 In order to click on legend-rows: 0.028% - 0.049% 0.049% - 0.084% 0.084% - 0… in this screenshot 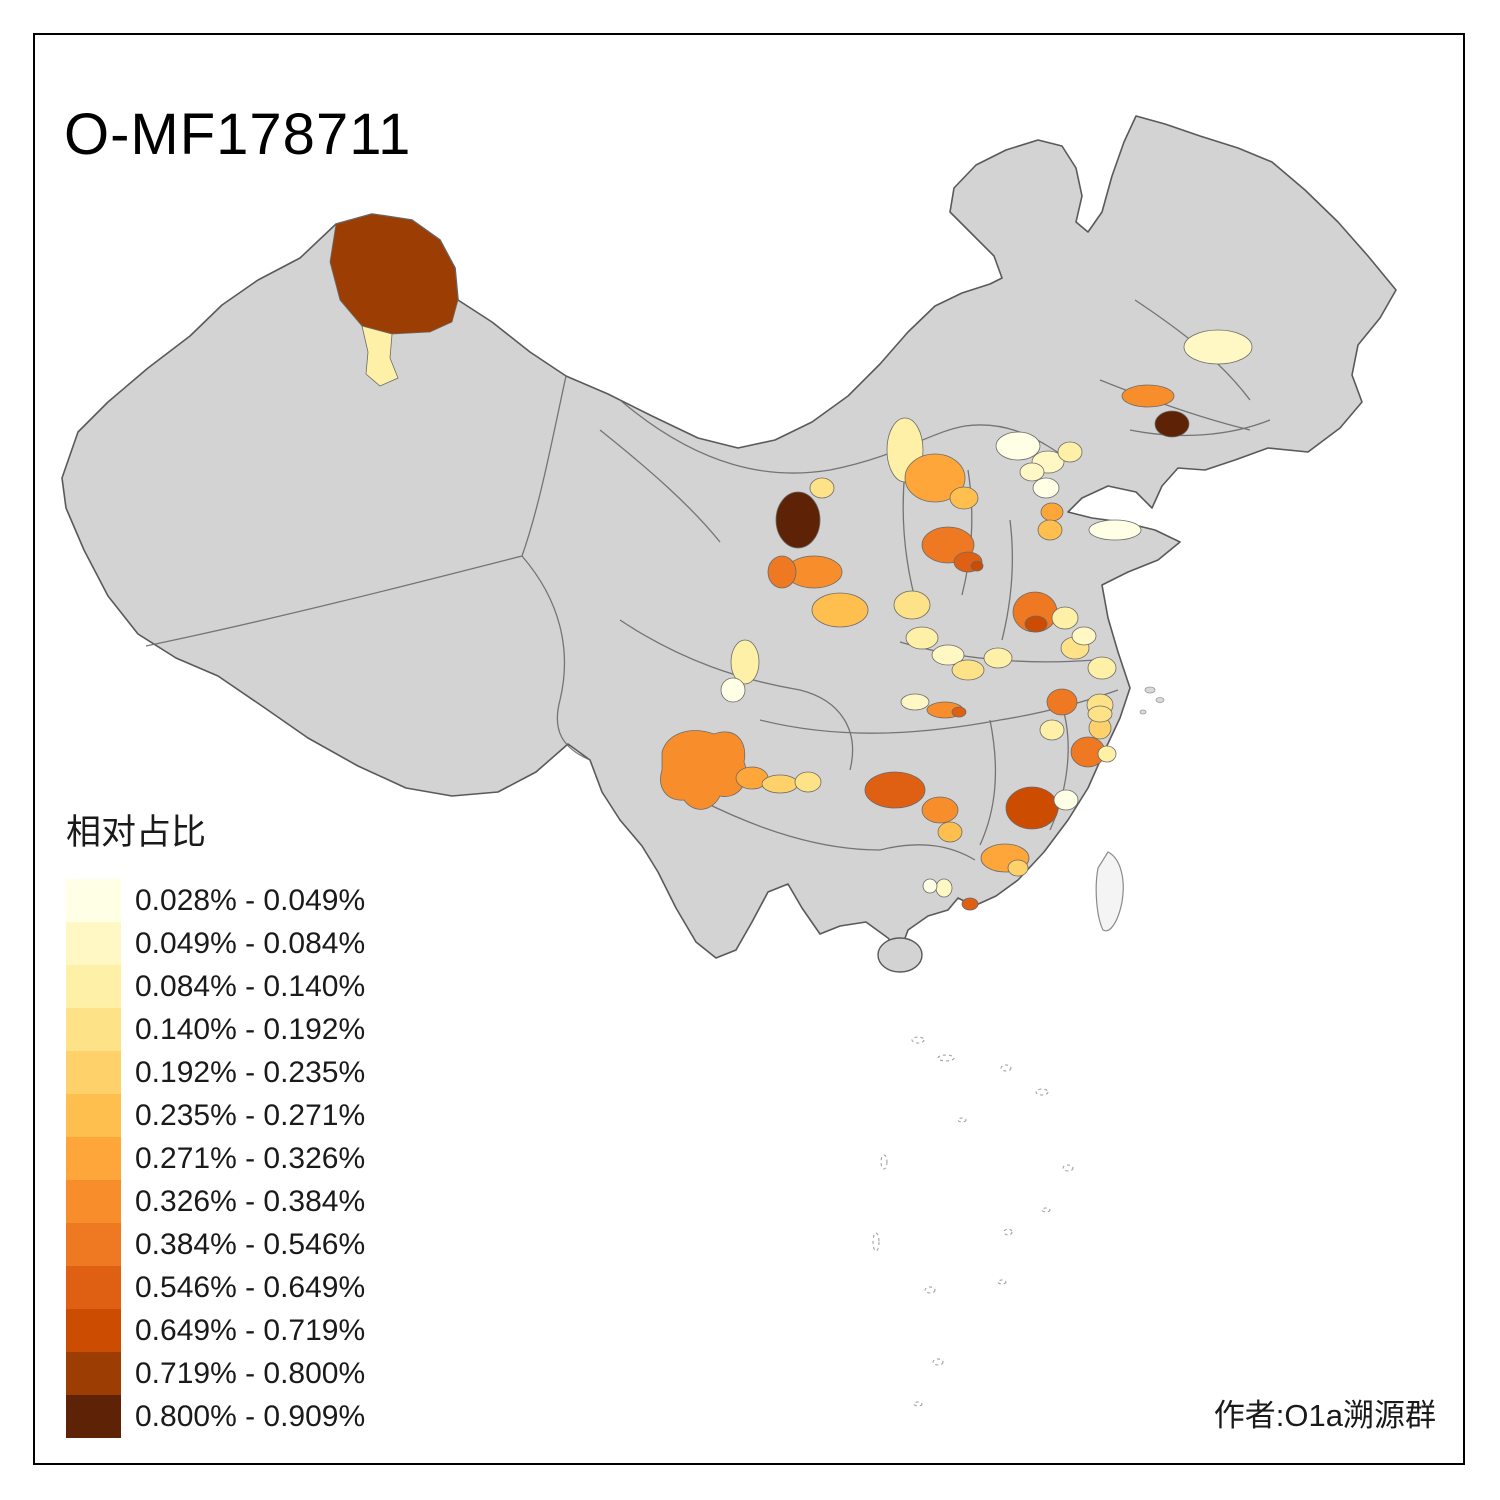, I will do `click(215, 1158)`.